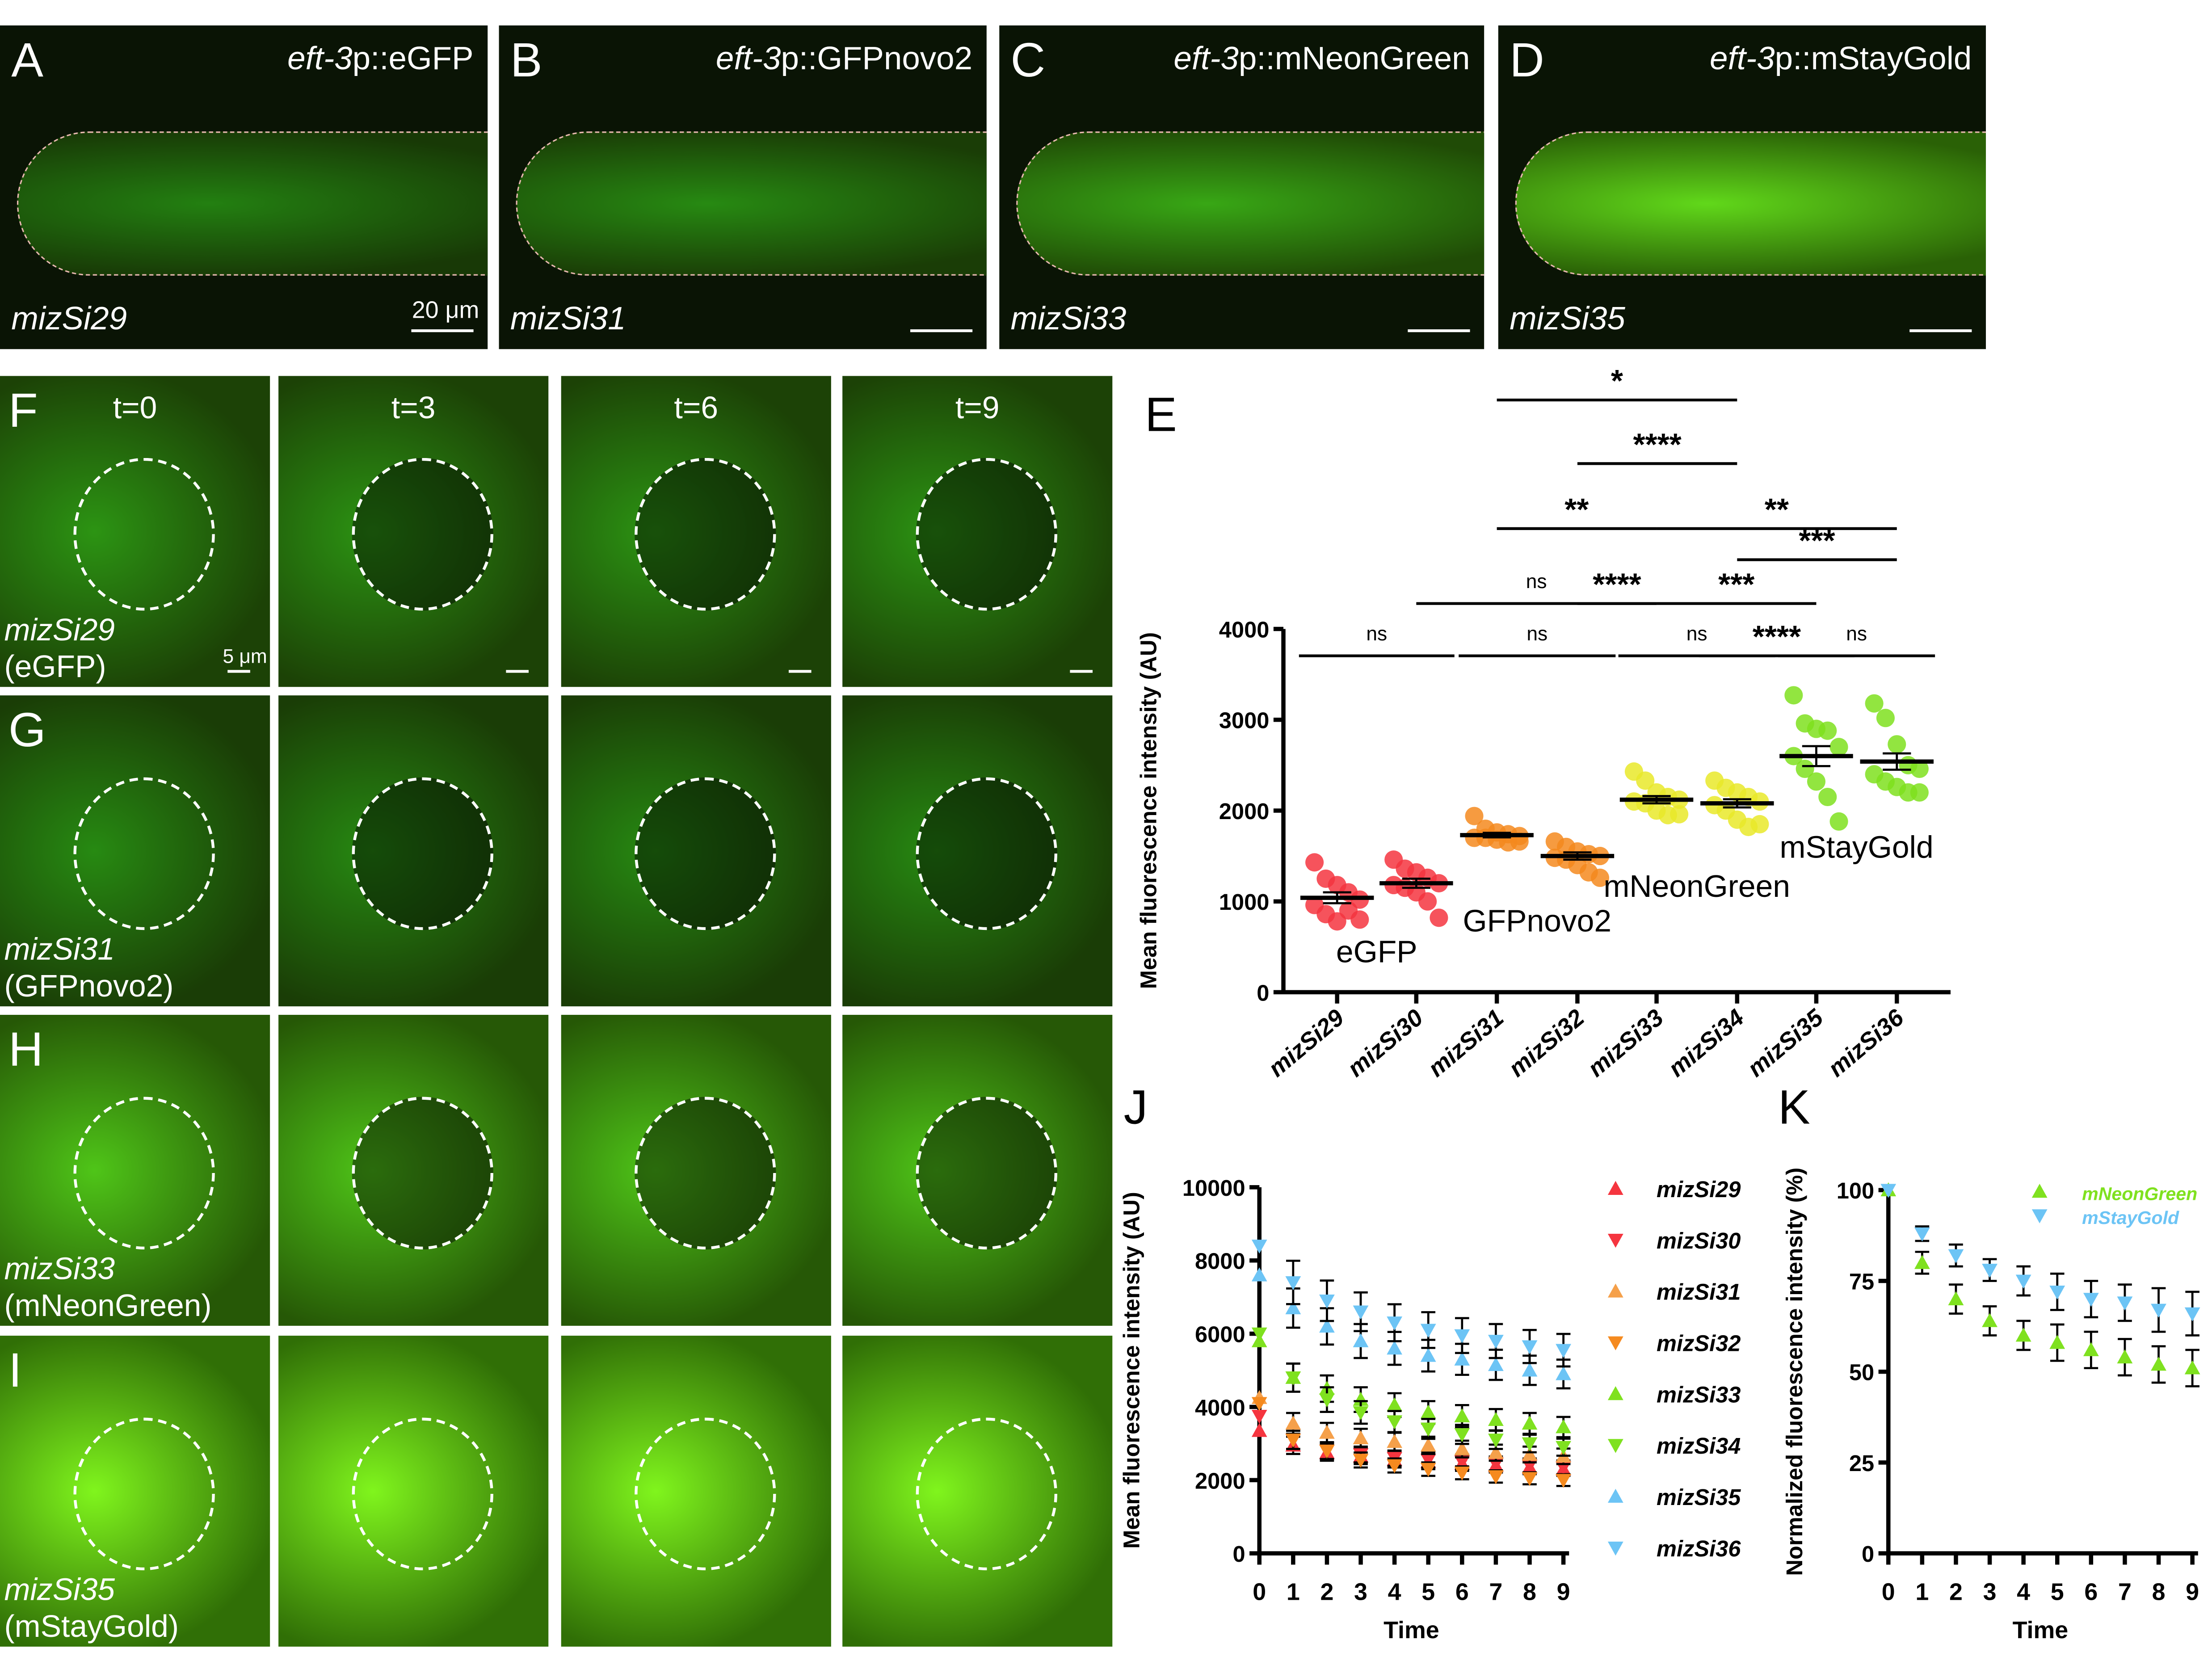 The width and height of the screenshot is (2212, 1665). I want to click on x-tick-label: 0, so click(1259, 1592).